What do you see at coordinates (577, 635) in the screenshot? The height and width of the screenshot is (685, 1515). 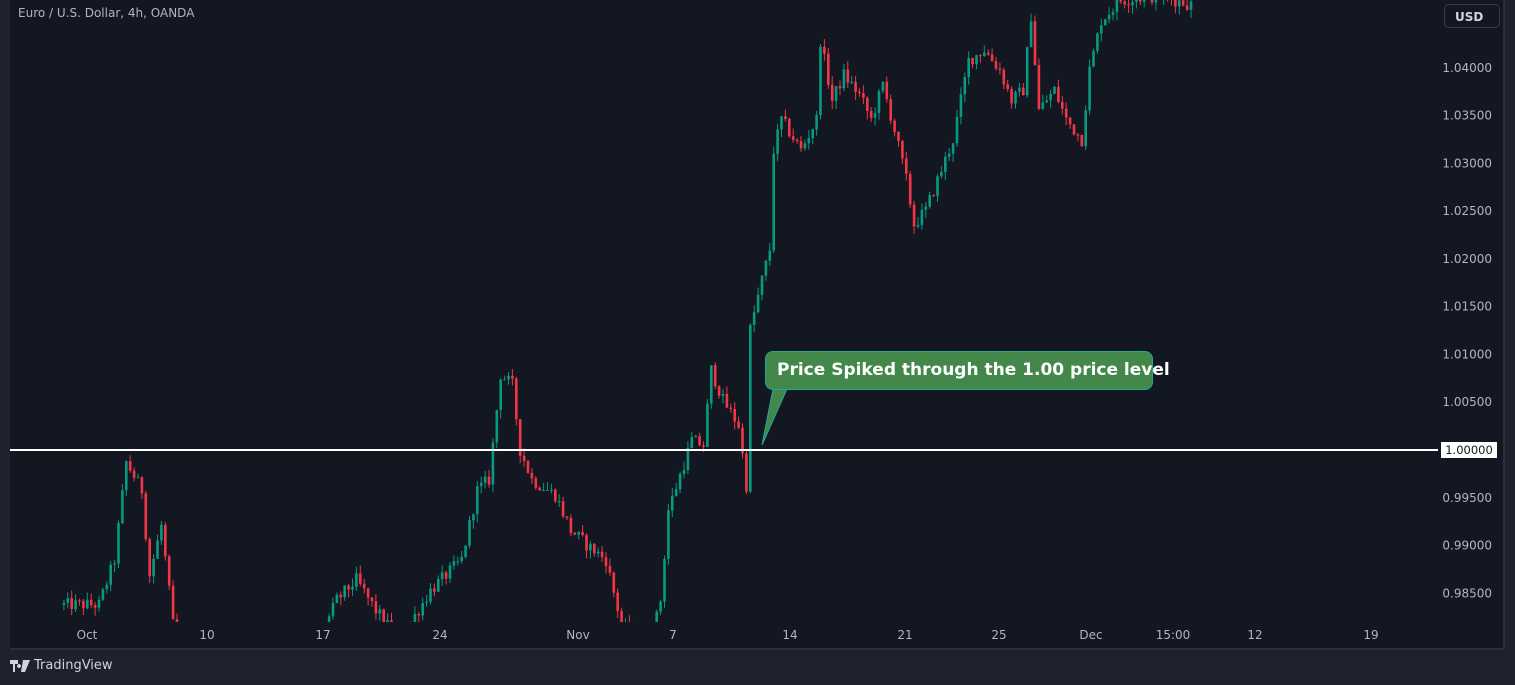 I see `x-tick-label: Nov` at bounding box center [577, 635].